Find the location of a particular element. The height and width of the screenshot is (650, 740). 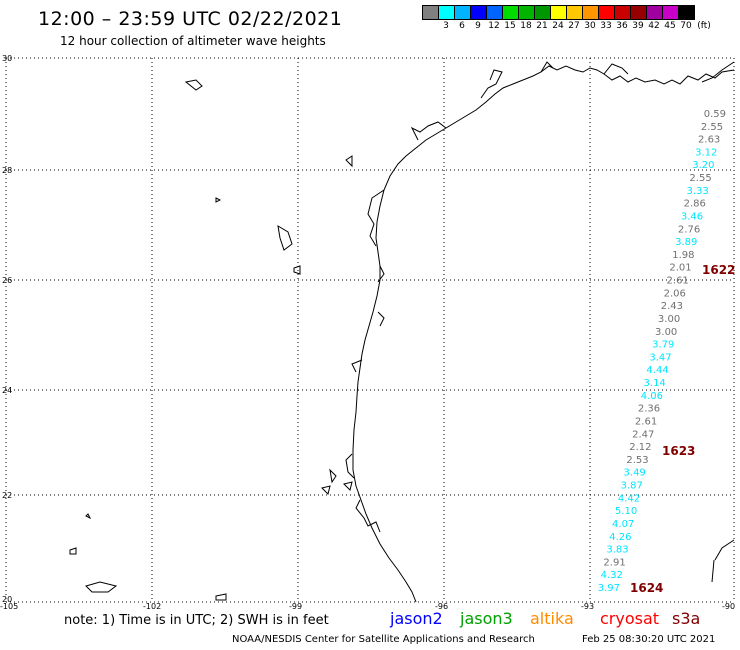

wave-height-label: 2.53 is located at coordinates (637, 460).